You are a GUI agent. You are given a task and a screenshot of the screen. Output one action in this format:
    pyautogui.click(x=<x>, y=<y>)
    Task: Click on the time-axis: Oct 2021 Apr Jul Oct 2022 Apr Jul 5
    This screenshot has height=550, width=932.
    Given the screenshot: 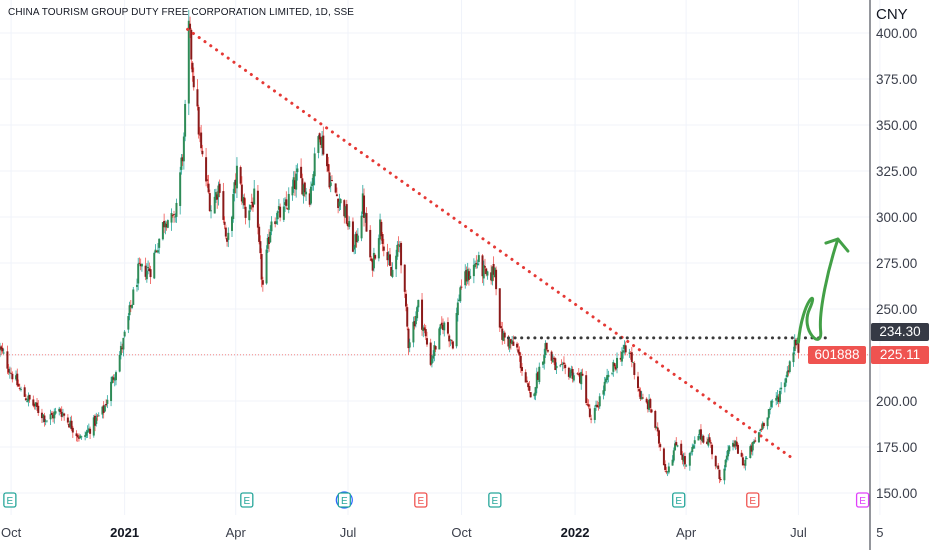 What is the action you would take?
    pyautogui.click(x=442, y=532)
    